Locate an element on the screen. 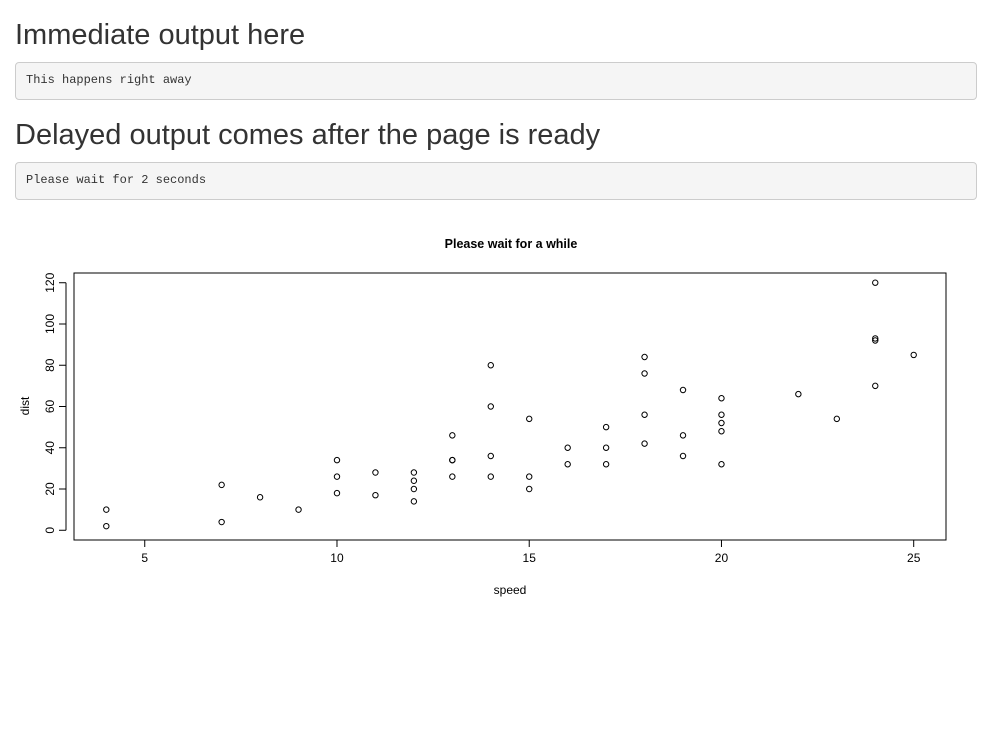 The width and height of the screenshot is (992, 744). x-axis: 5 10 15 20 25 is located at coordinates (531, 552).